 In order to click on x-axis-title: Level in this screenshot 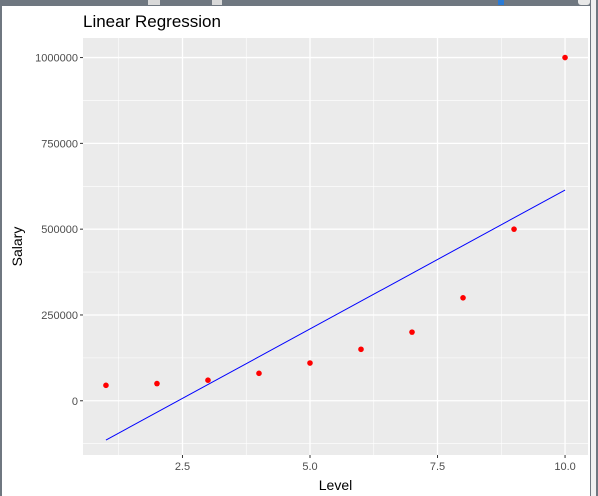, I will do `click(335, 485)`.